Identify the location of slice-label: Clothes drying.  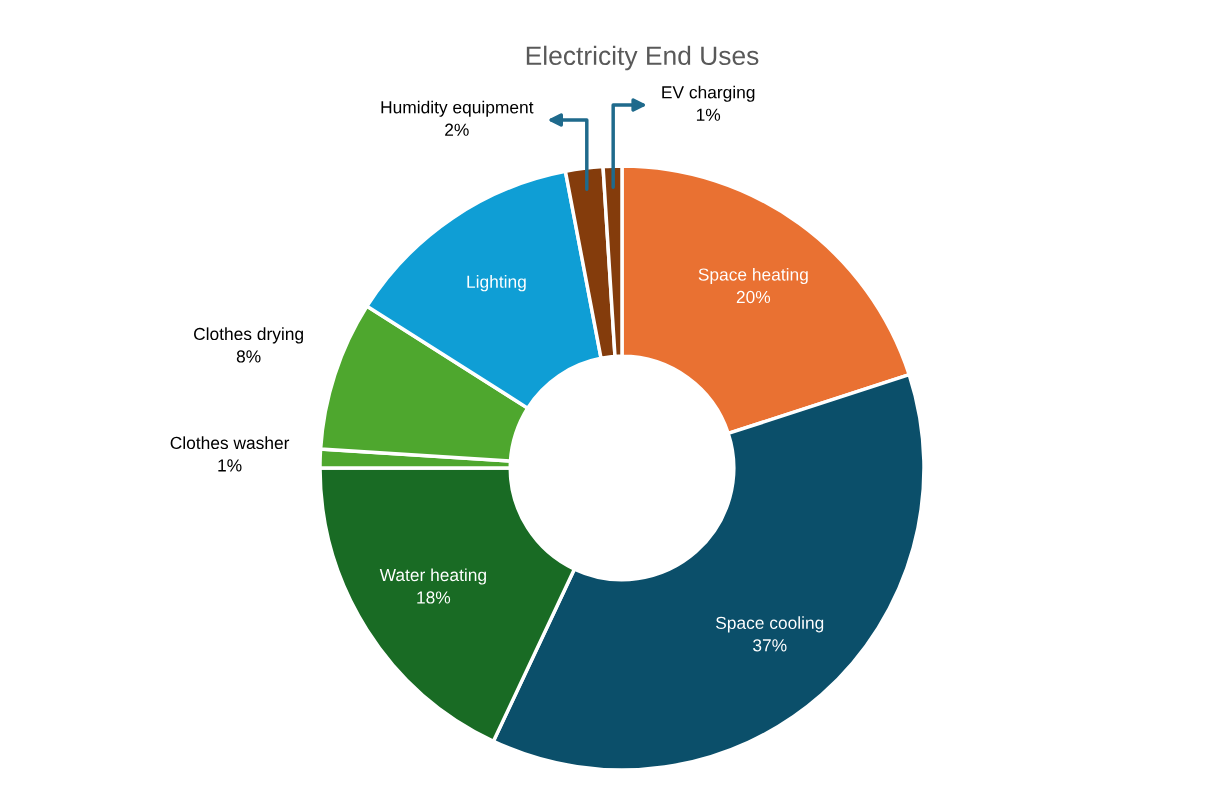
(248, 335).